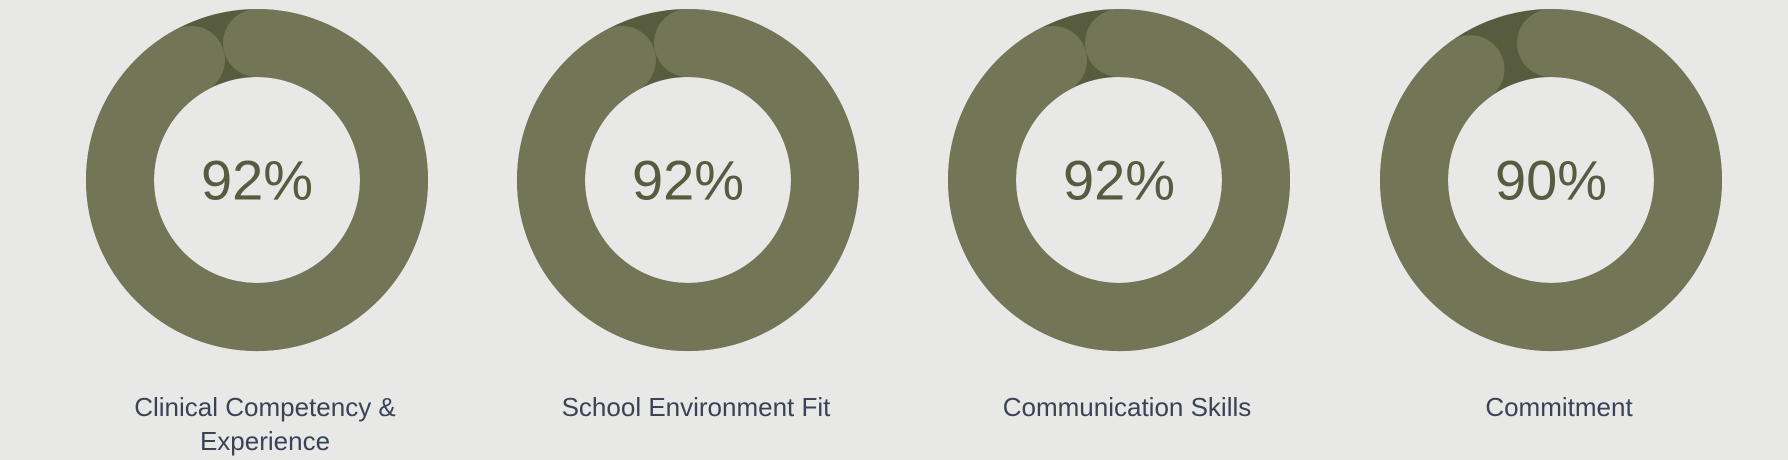 Image resolution: width=1788 pixels, height=460 pixels. I want to click on value-label: 90%, so click(1551, 180).